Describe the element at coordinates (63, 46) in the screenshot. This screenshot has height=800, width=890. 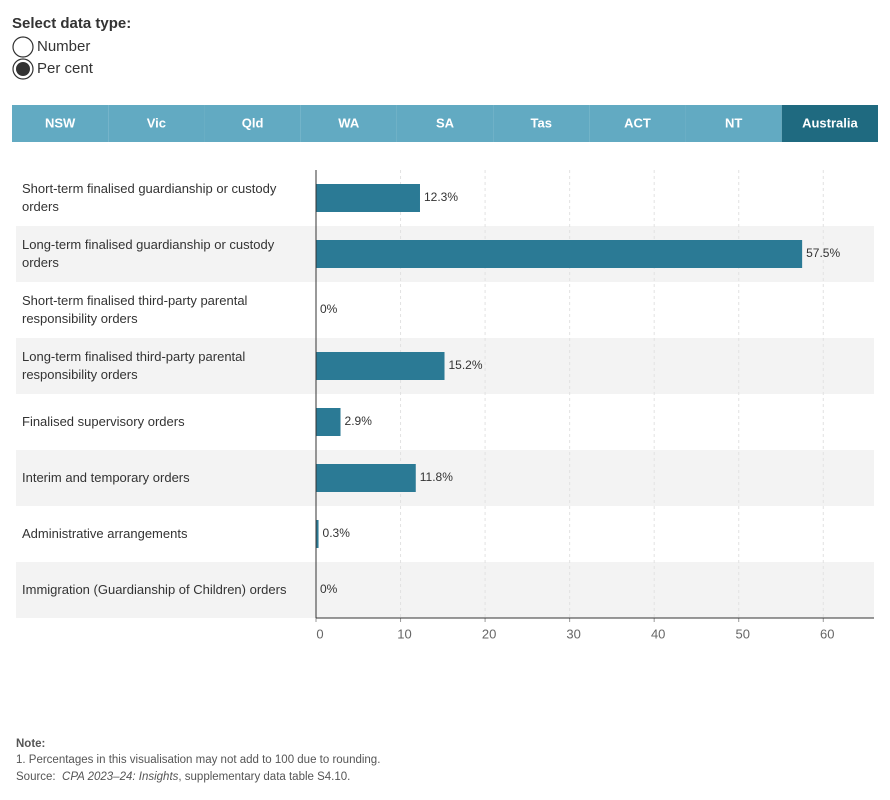
I see `radio-label: Number` at that location.